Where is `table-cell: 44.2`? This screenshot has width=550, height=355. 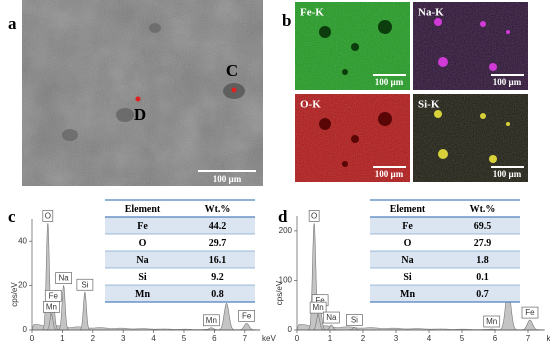
table-cell: 44.2 is located at coordinates (218, 226).